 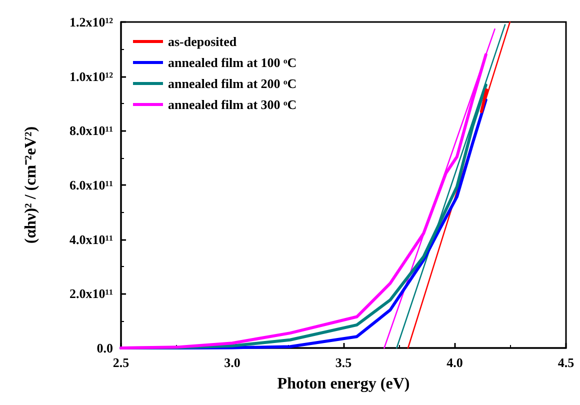 What do you see at coordinates (232, 104) in the screenshot?
I see `legend-label: annealed film at 300 ᵒC` at bounding box center [232, 104].